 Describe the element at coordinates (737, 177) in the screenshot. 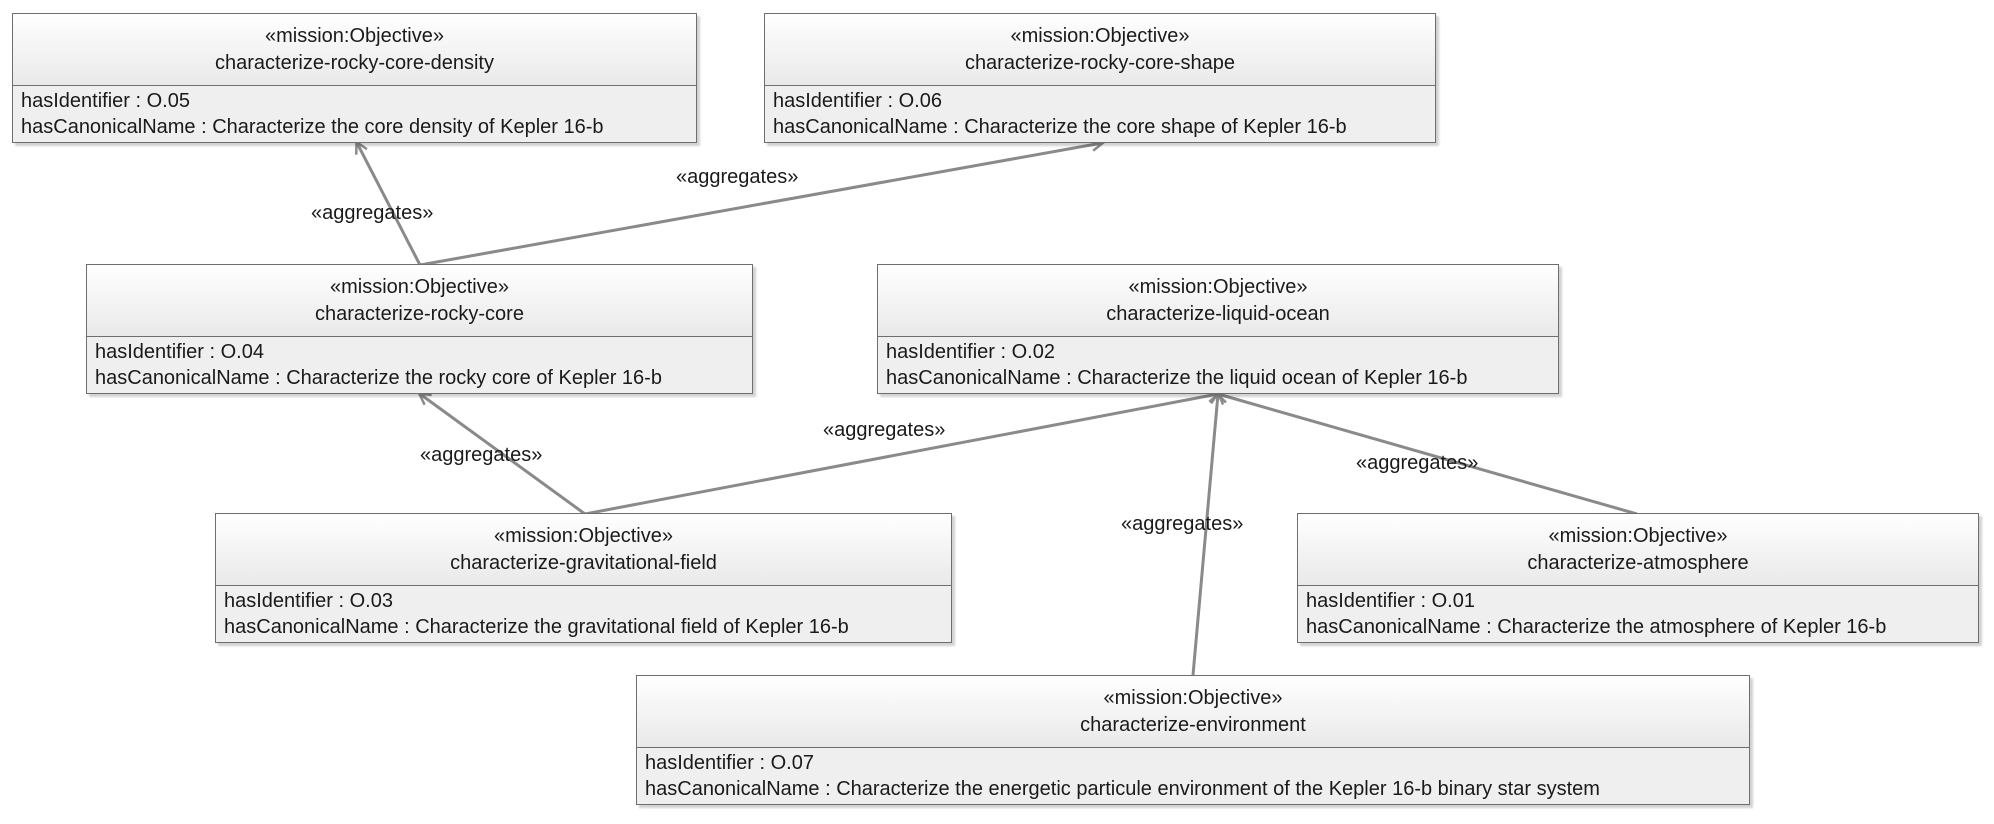

I see `edge-label-core-shape: «aggregates»` at that location.